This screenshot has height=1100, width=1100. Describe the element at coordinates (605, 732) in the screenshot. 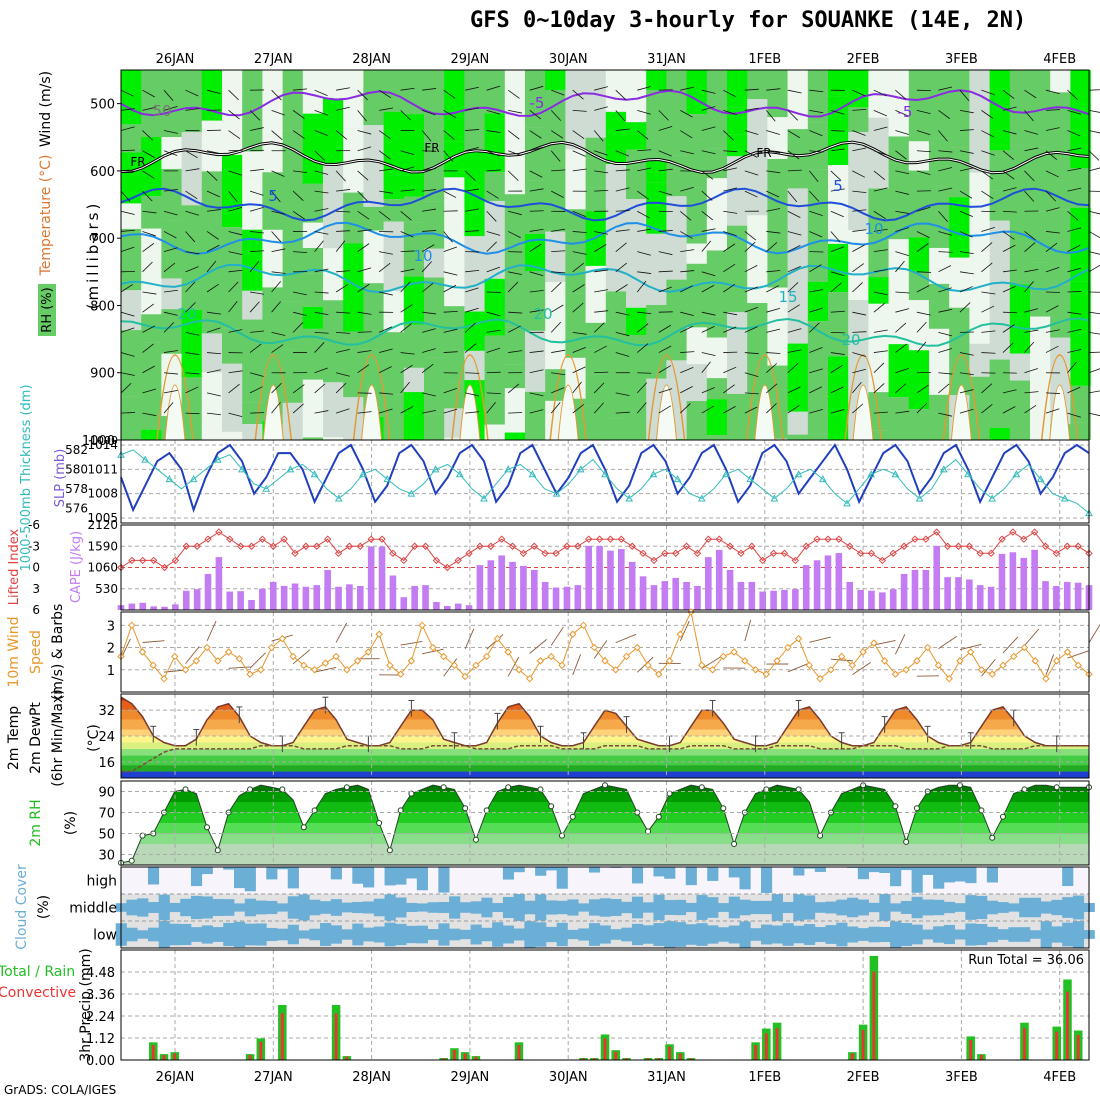

I see `temp-band` at that location.